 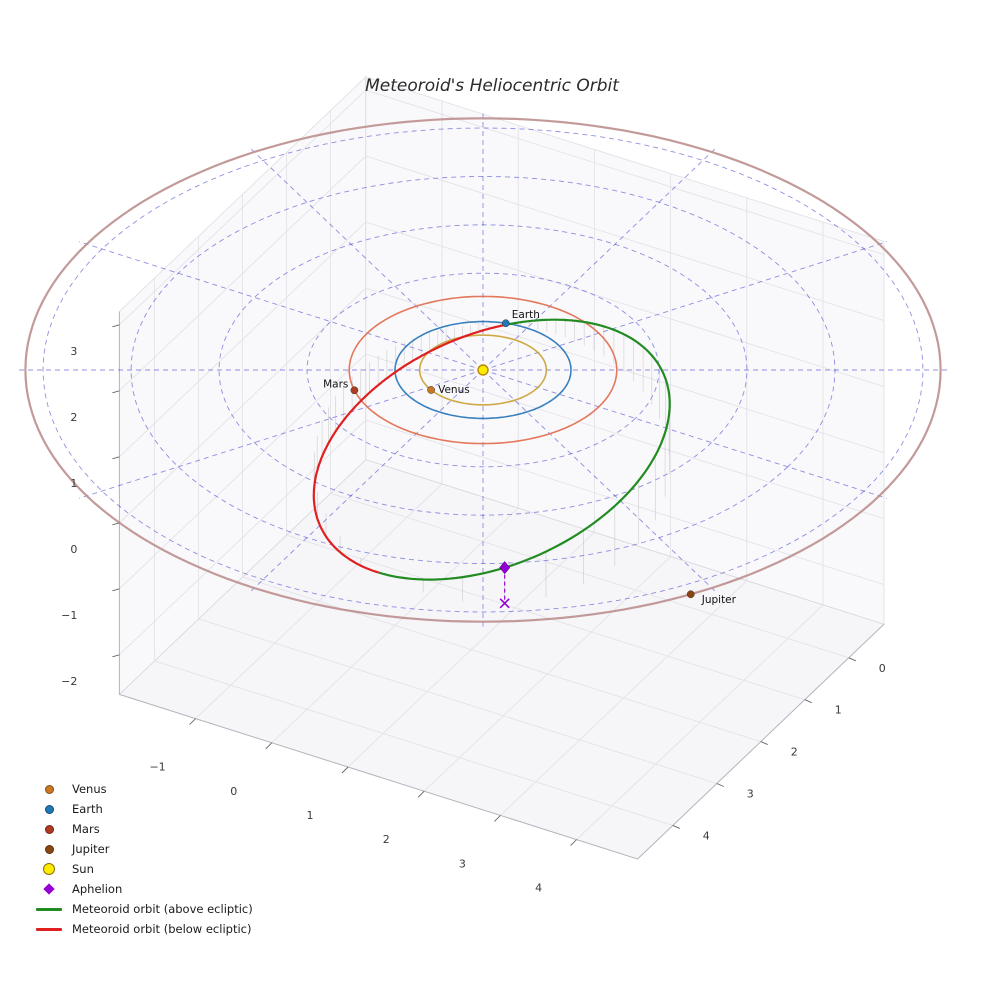 I want to click on legend-label: Mars, so click(x=86, y=829).